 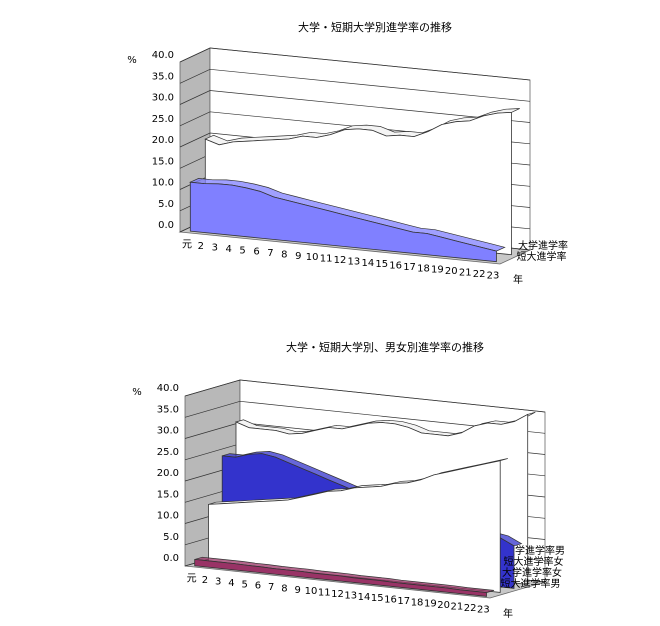 I want to click on legend-label: 大学進学率女, so click(x=532, y=572).